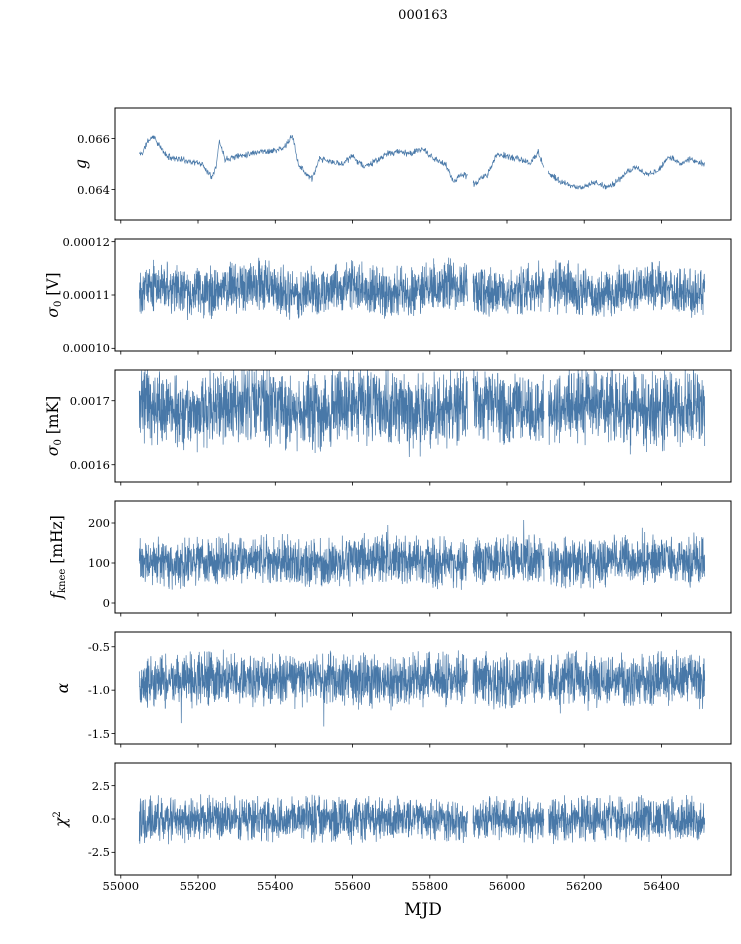 The image size is (741, 944). What do you see at coordinates (100, 819) in the screenshot?
I see `y-tick-label: 0.0` at bounding box center [100, 819].